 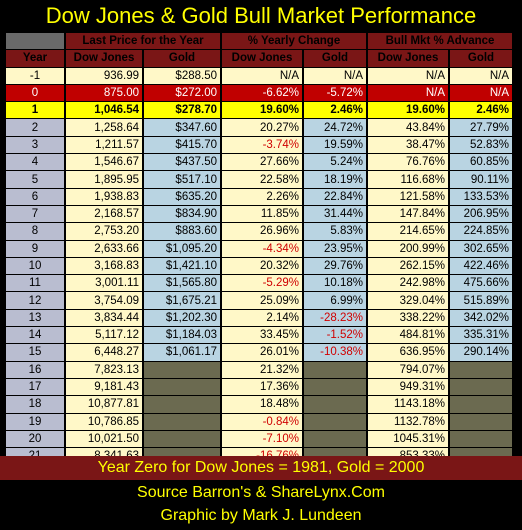 I want to click on table-row: 3 1,211.57 $415.70 -3.74% 19.59% 38.47% 52.83%, so click(x=259, y=145).